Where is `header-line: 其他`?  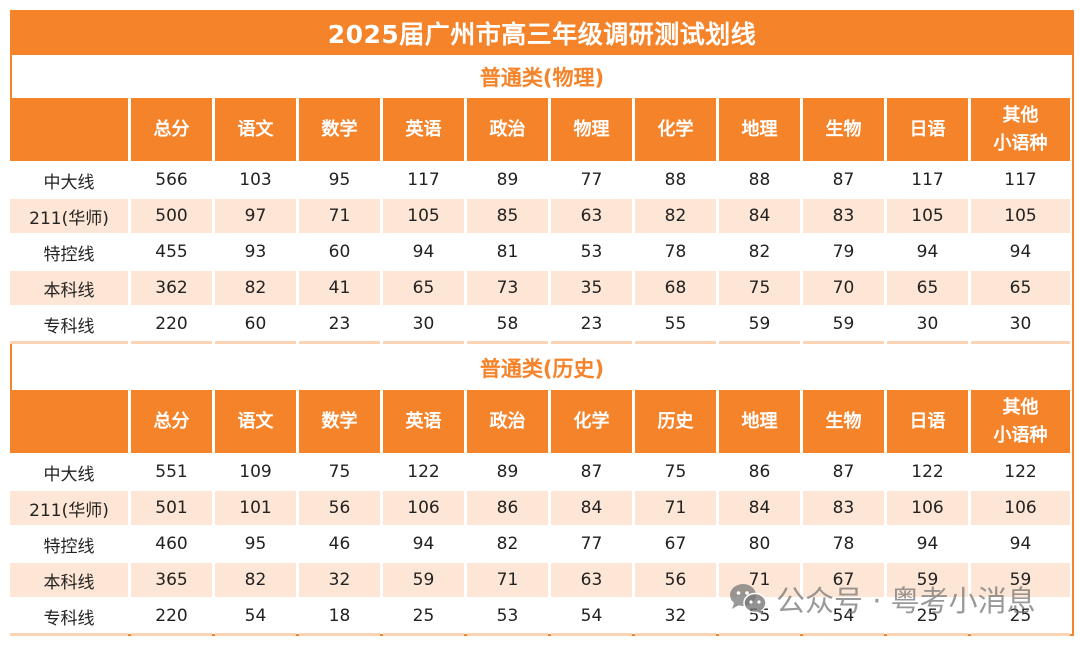
header-line: 其他 is located at coordinates (1020, 115).